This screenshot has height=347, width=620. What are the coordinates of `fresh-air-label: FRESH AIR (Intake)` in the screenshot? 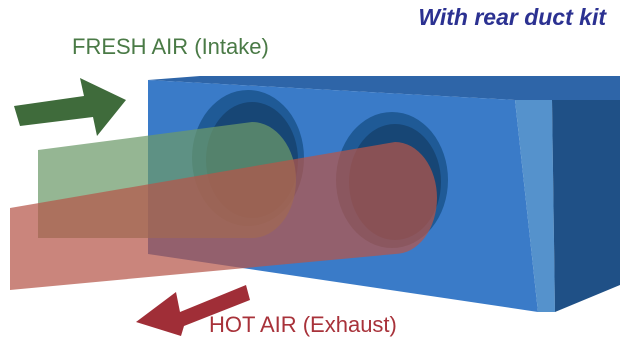 It's located at (170, 46).